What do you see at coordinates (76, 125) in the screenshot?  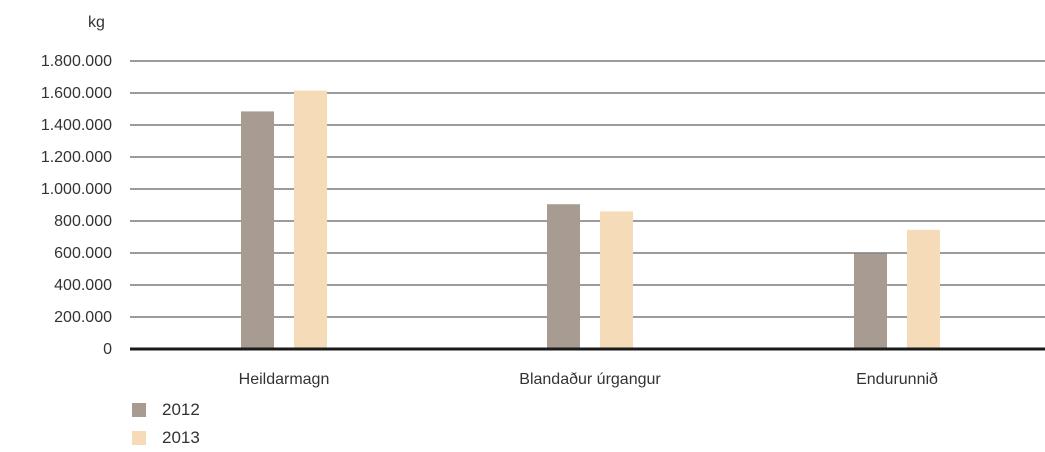 I see `y-tick-label: 1.400.000` at bounding box center [76, 125].